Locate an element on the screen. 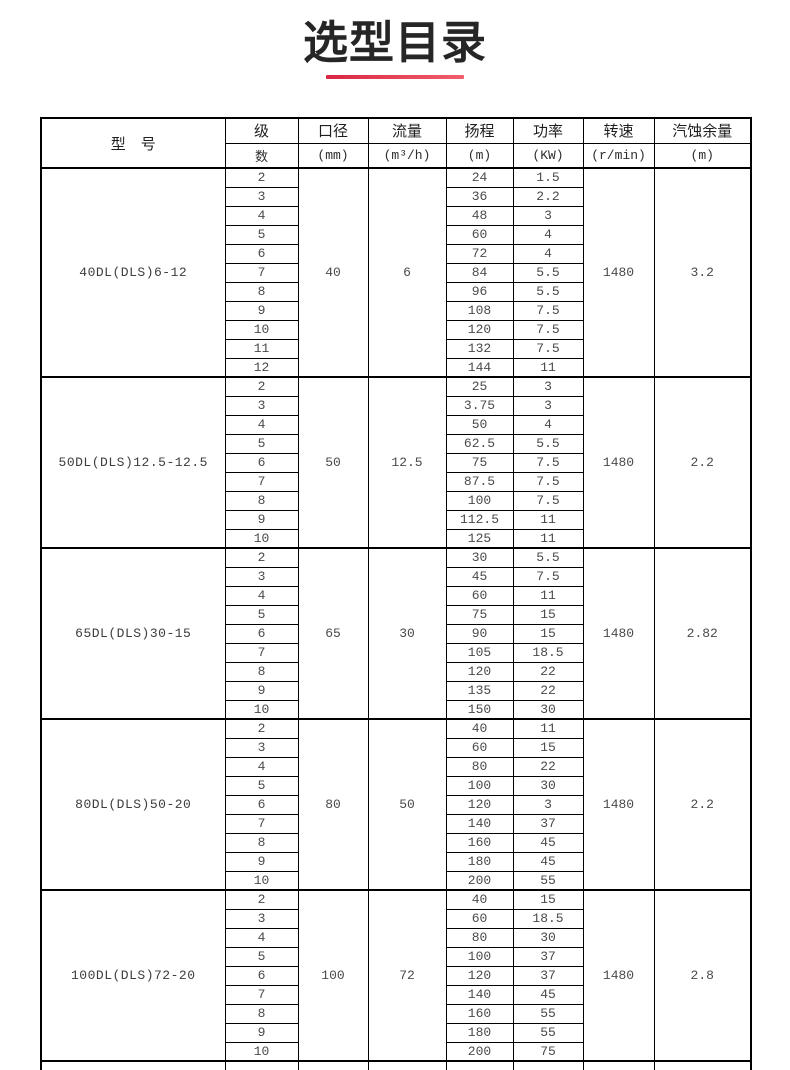  flow-cell: 30 is located at coordinates (407, 633).